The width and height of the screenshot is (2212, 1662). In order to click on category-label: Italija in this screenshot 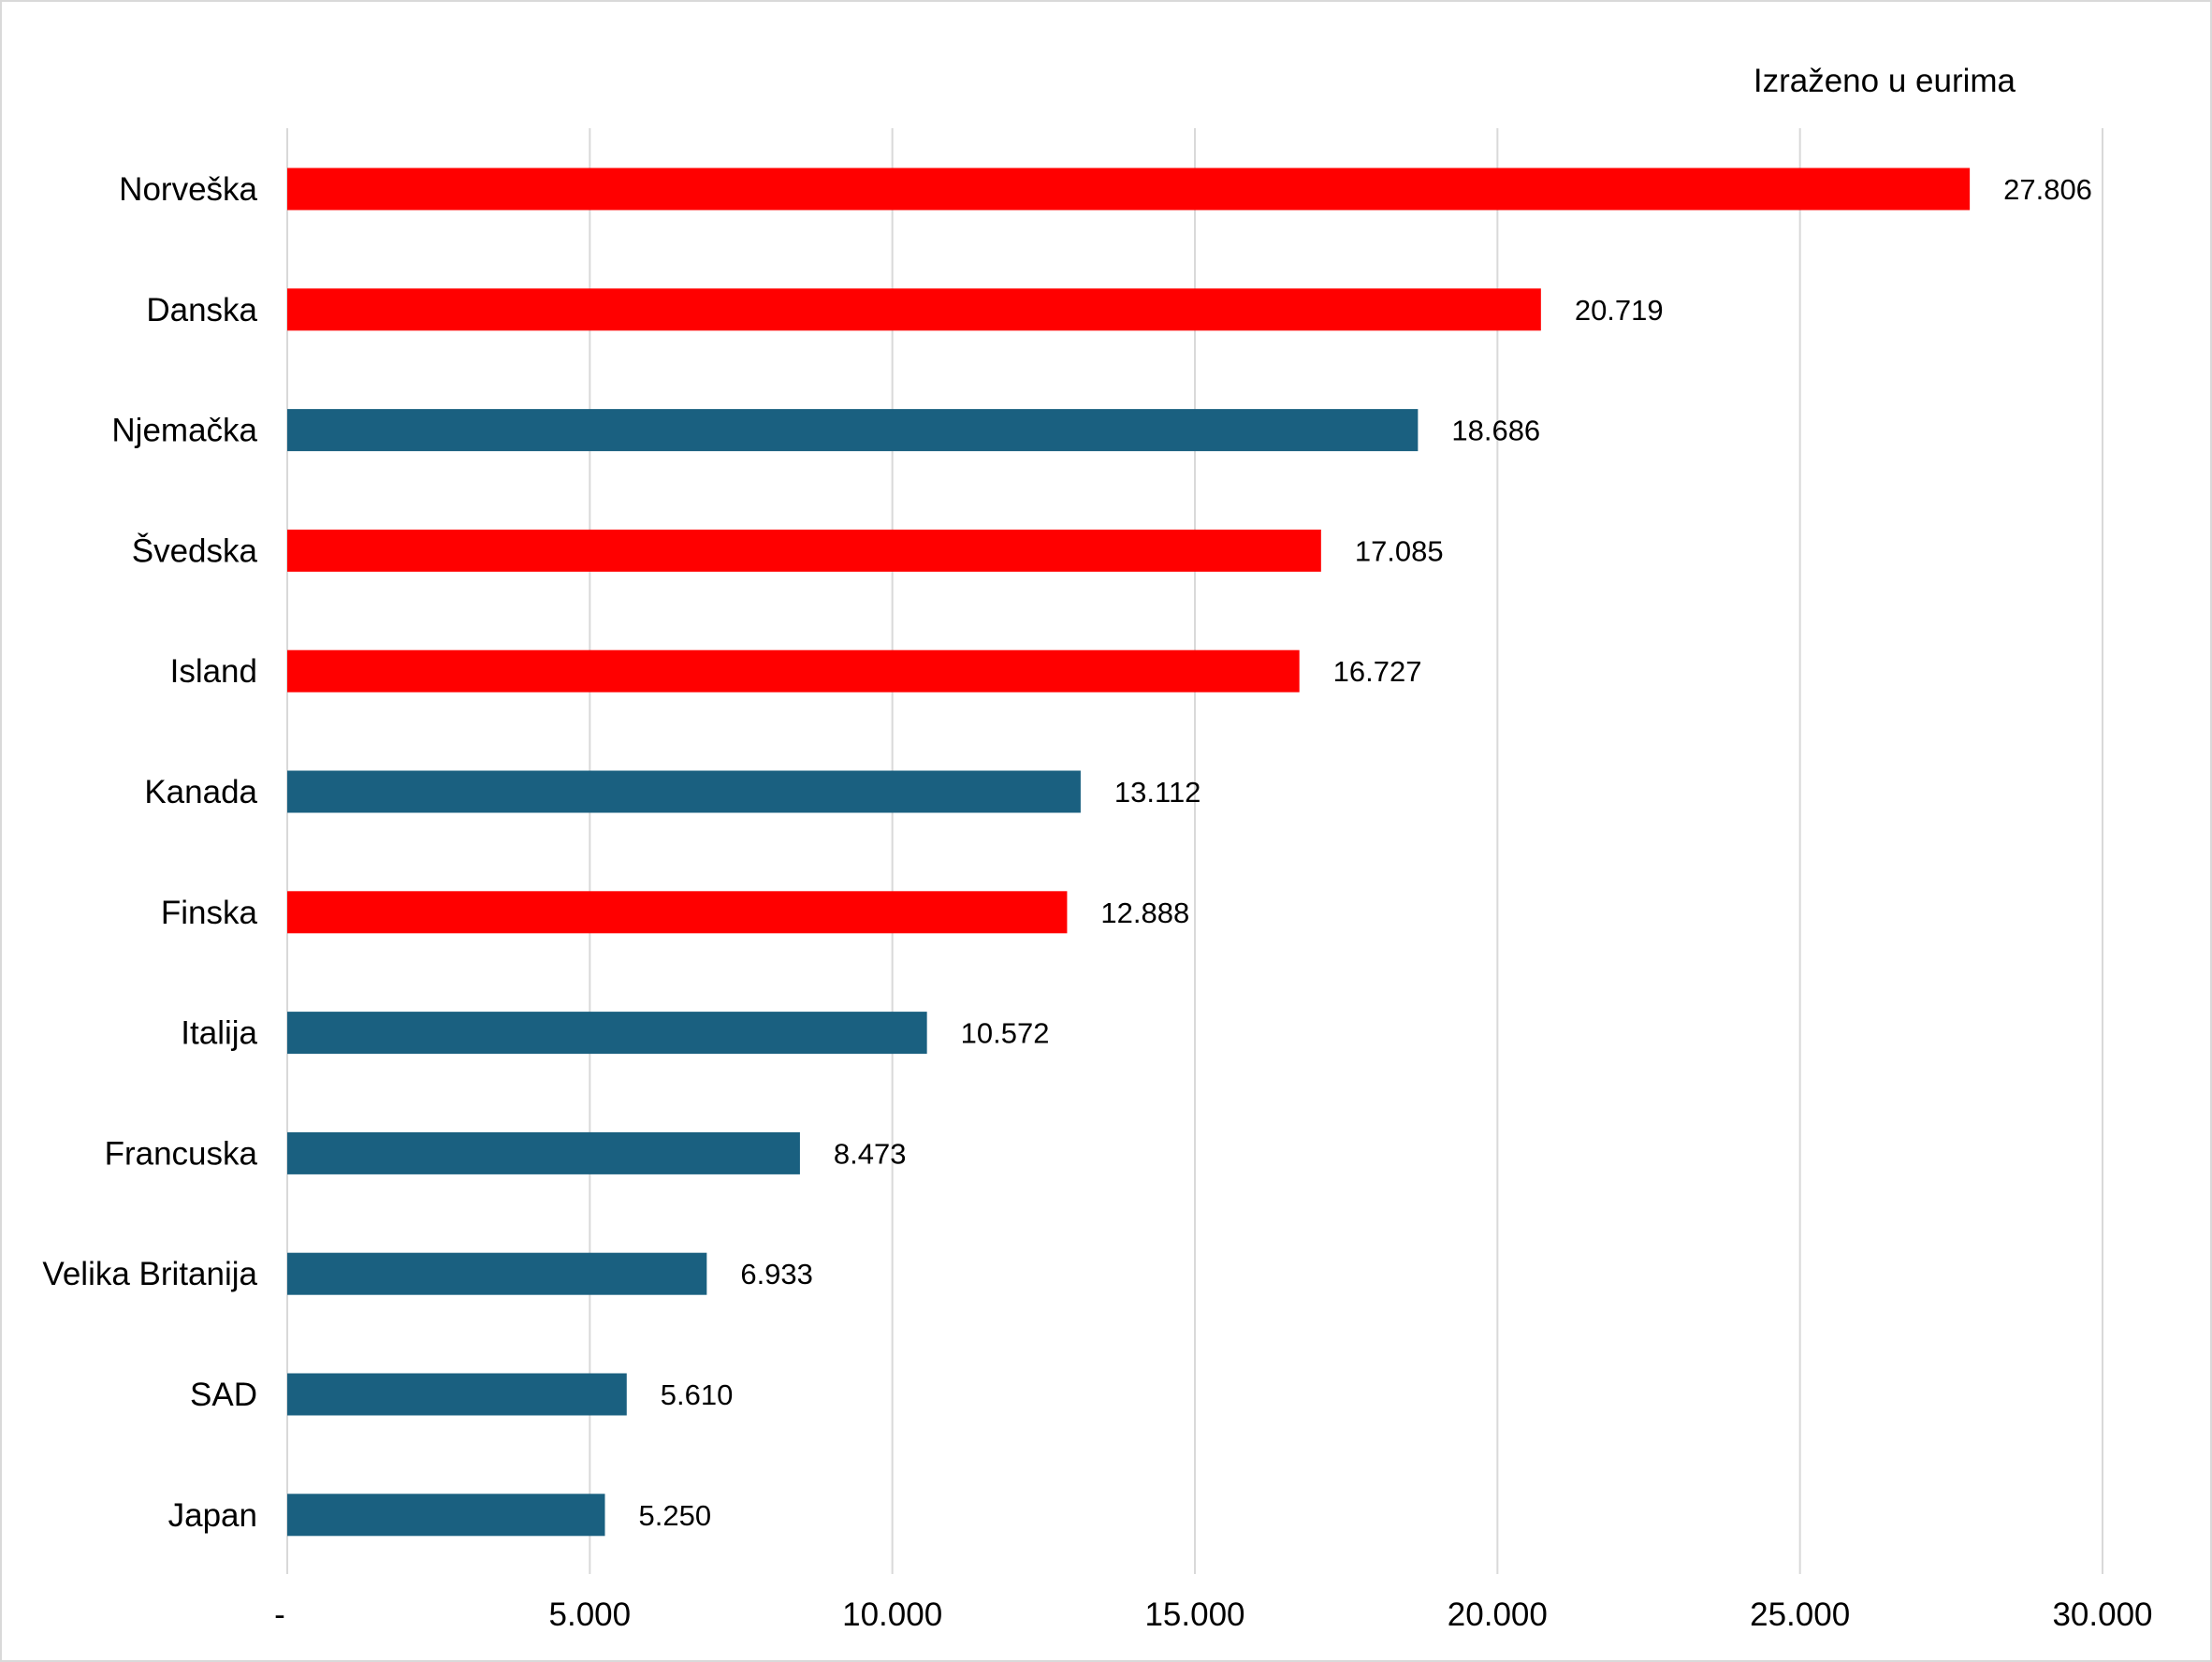, I will do `click(219, 1033)`.